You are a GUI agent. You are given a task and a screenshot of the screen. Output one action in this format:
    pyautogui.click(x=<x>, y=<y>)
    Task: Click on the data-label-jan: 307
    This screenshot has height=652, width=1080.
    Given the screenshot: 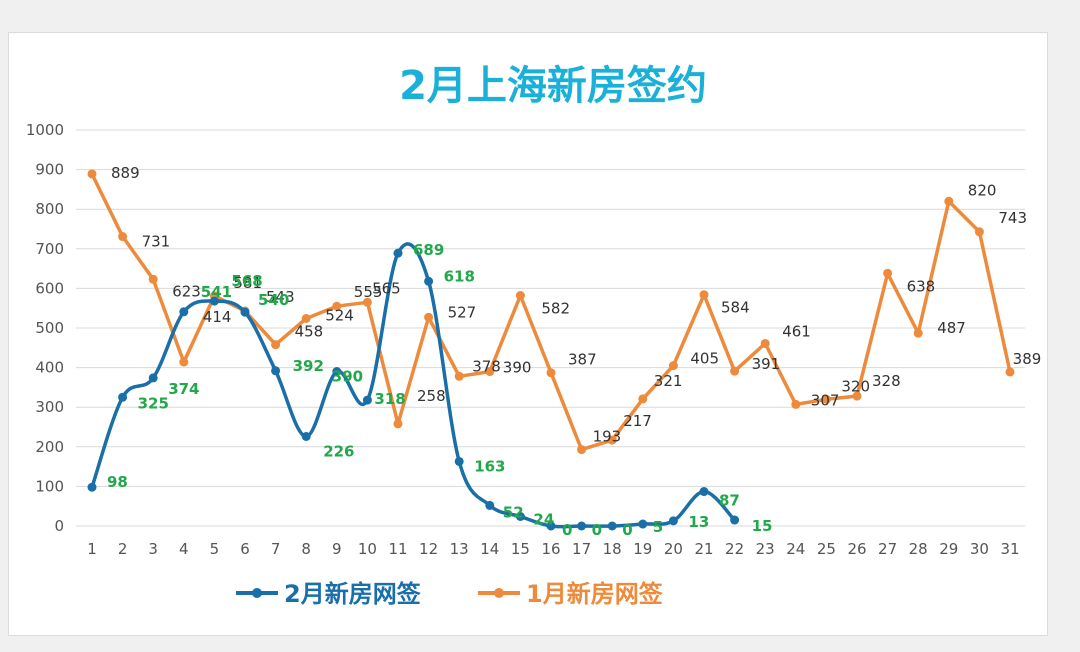 What is the action you would take?
    pyautogui.click(x=825, y=400)
    